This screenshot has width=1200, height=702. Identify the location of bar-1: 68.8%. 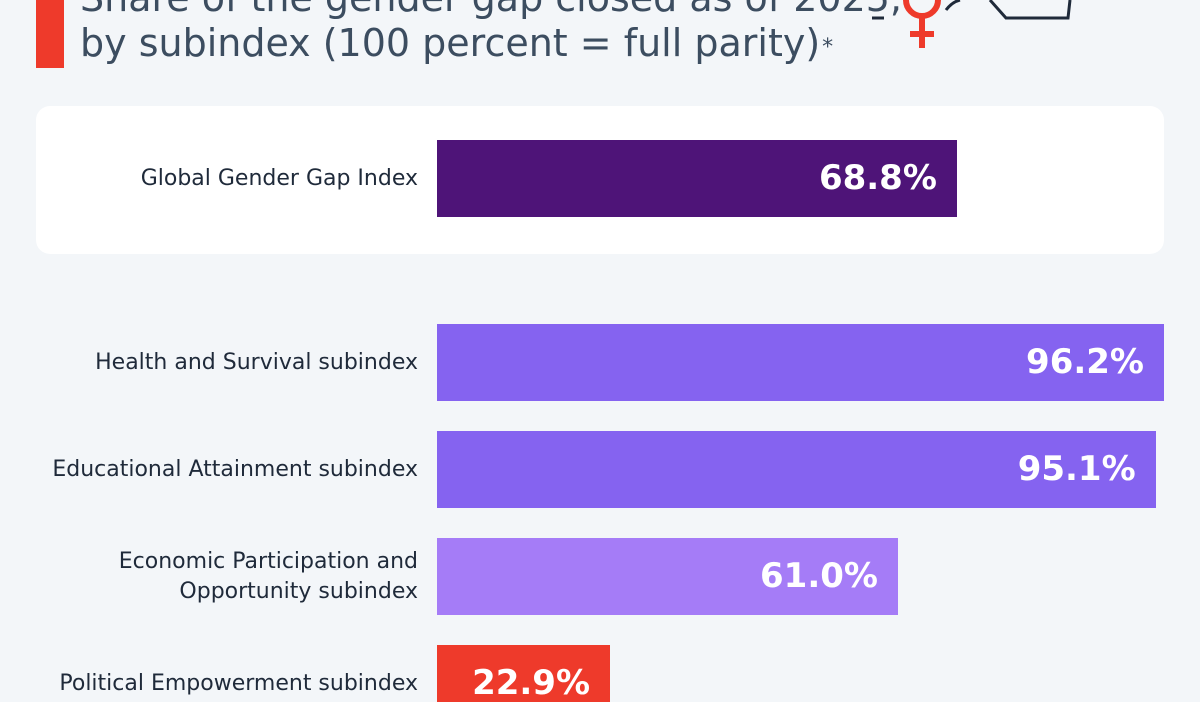
(697, 178).